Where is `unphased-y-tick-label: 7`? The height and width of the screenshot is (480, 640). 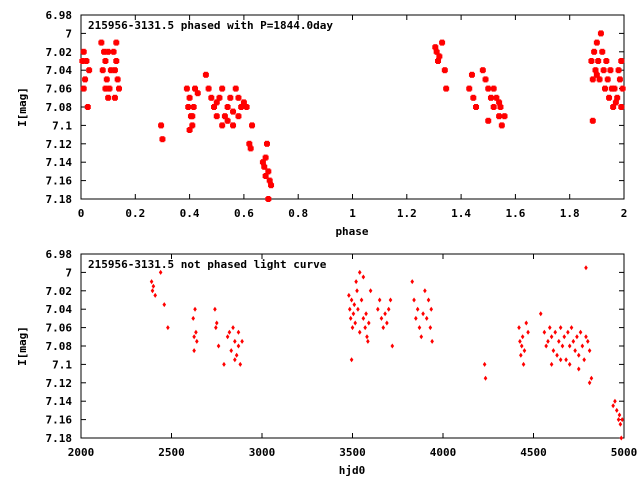
unphased-y-tick-label: 7 is located at coordinates (68, 272).